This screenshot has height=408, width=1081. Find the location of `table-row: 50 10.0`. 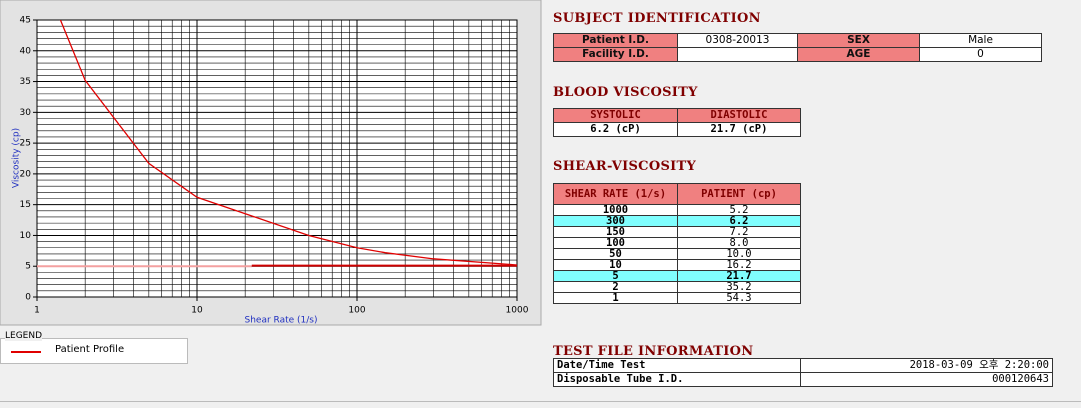

table-row: 50 10.0 is located at coordinates (677, 254).